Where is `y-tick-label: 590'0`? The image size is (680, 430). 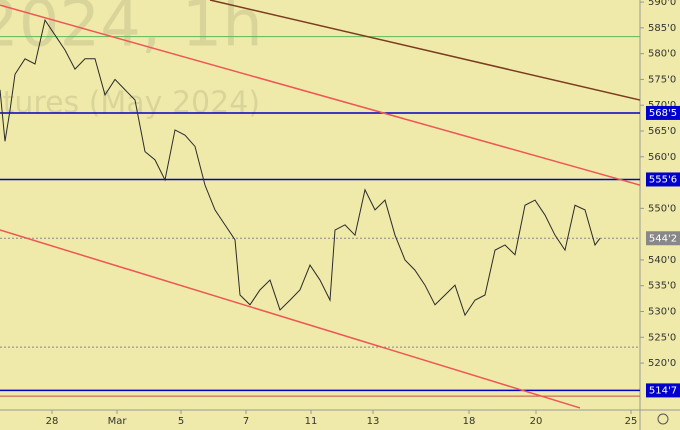 y-tick-label: 590'0 is located at coordinates (662, 4).